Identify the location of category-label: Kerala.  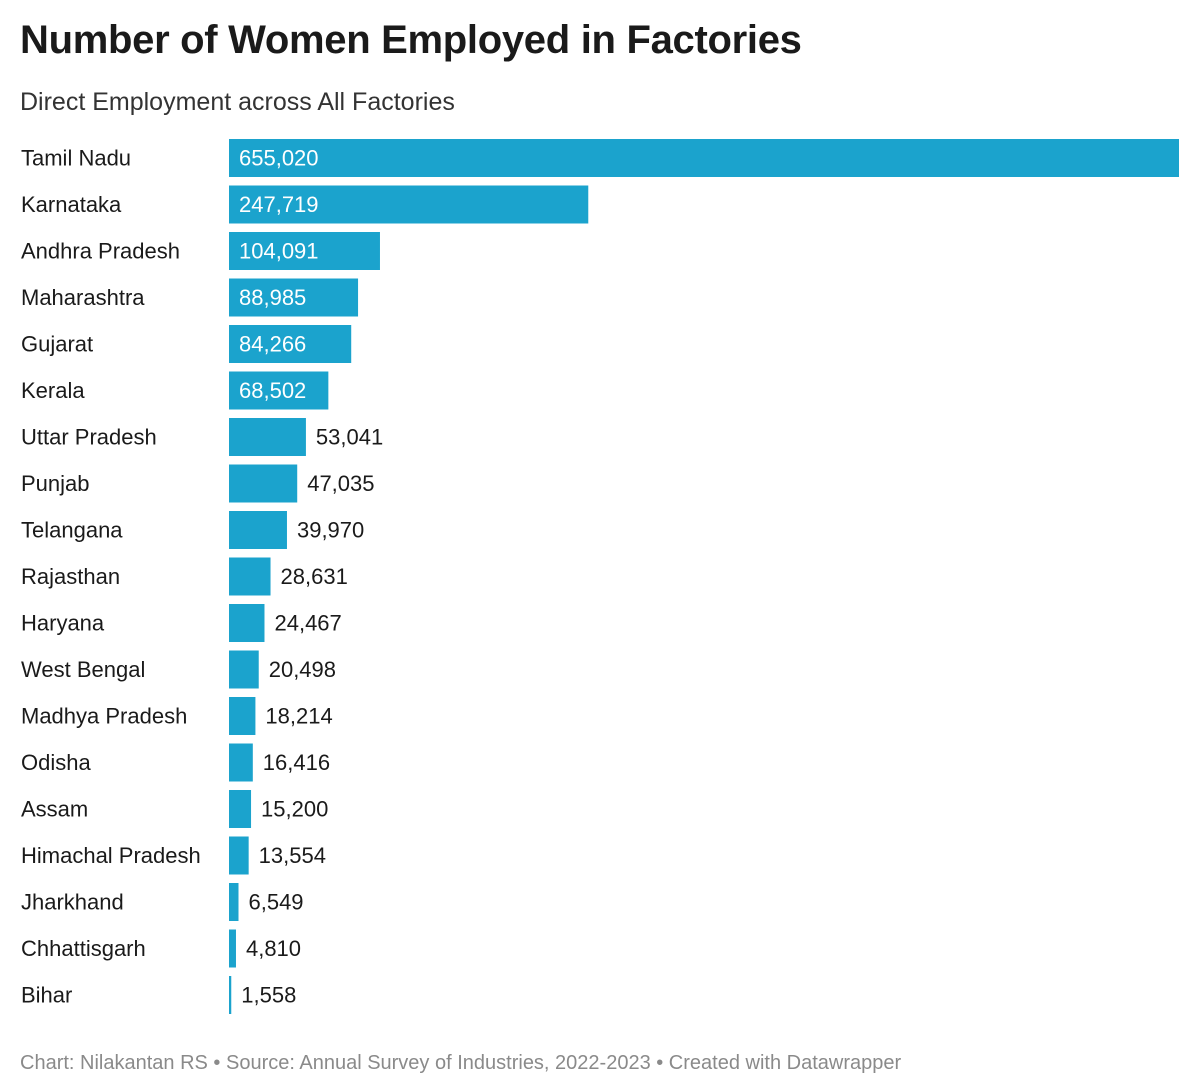
(53, 390).